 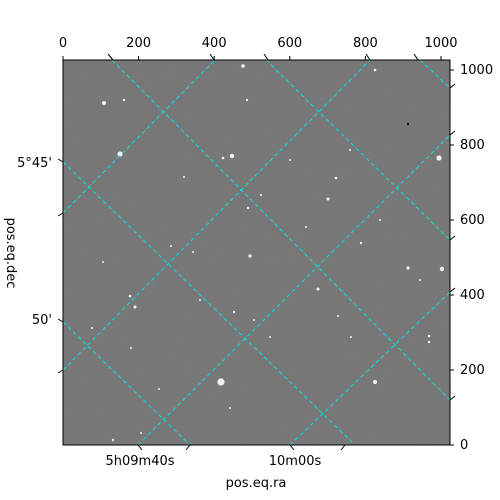 What do you see at coordinates (408, 124) in the screenshot?
I see `dark-pixel` at bounding box center [408, 124].